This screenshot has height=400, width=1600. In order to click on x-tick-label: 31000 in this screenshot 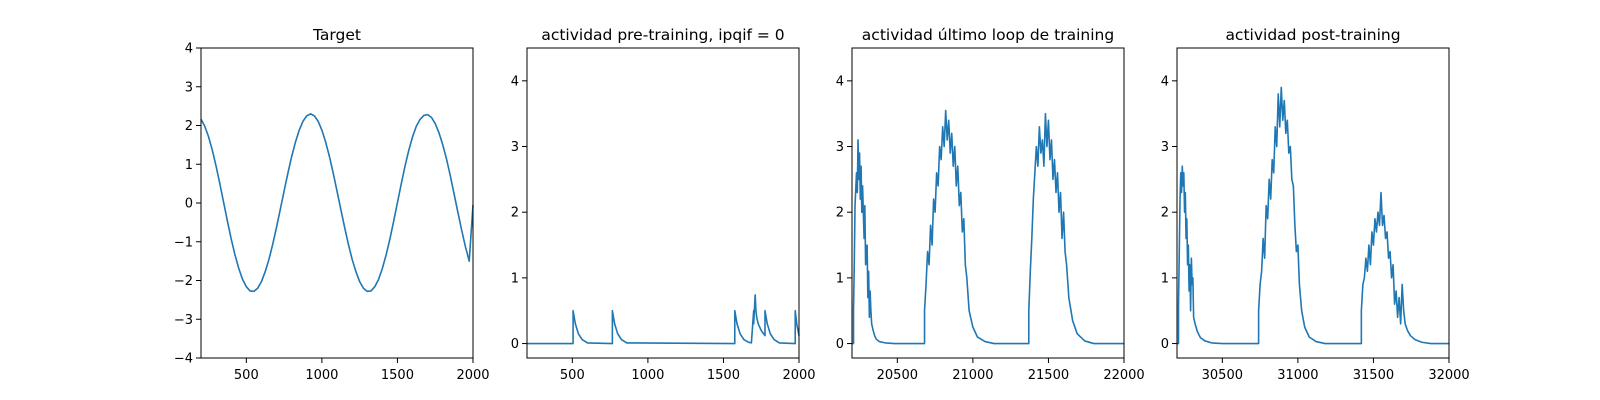, I will do `click(1297, 375)`.